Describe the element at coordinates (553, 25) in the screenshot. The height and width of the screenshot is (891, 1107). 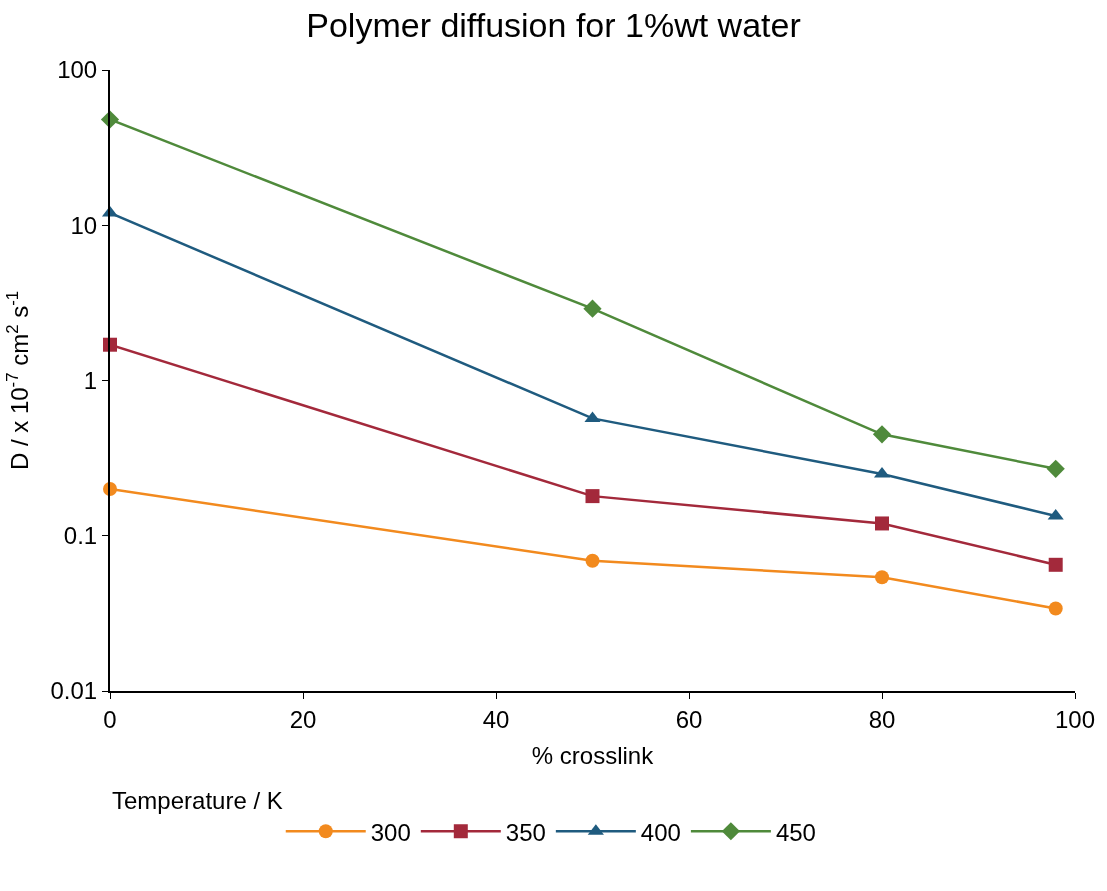
I see `chart-title: Polymer diffusion for 1%wt water` at that location.